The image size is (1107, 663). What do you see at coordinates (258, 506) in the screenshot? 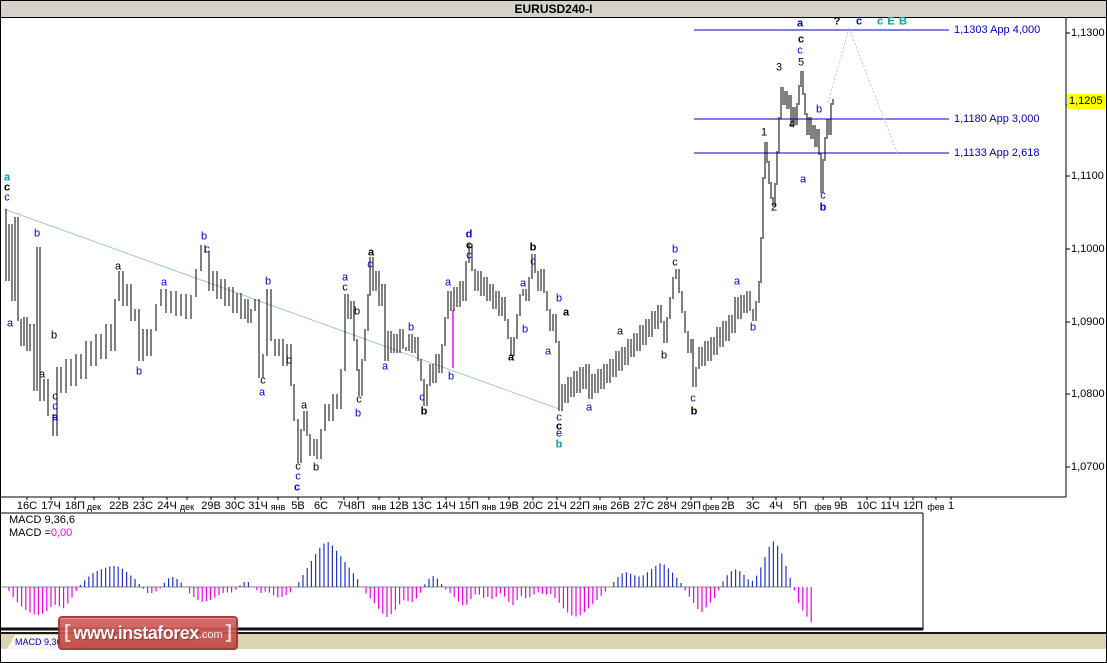
I see `x-axis-date-label: 31Ч` at bounding box center [258, 506].